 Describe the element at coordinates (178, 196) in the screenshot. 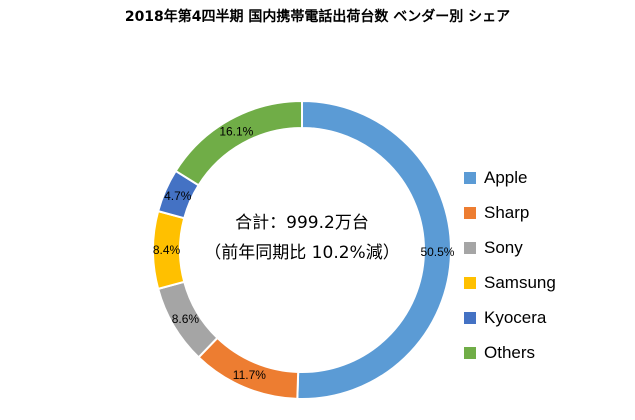

I see `data-label-kyocera: 4.7%` at that location.